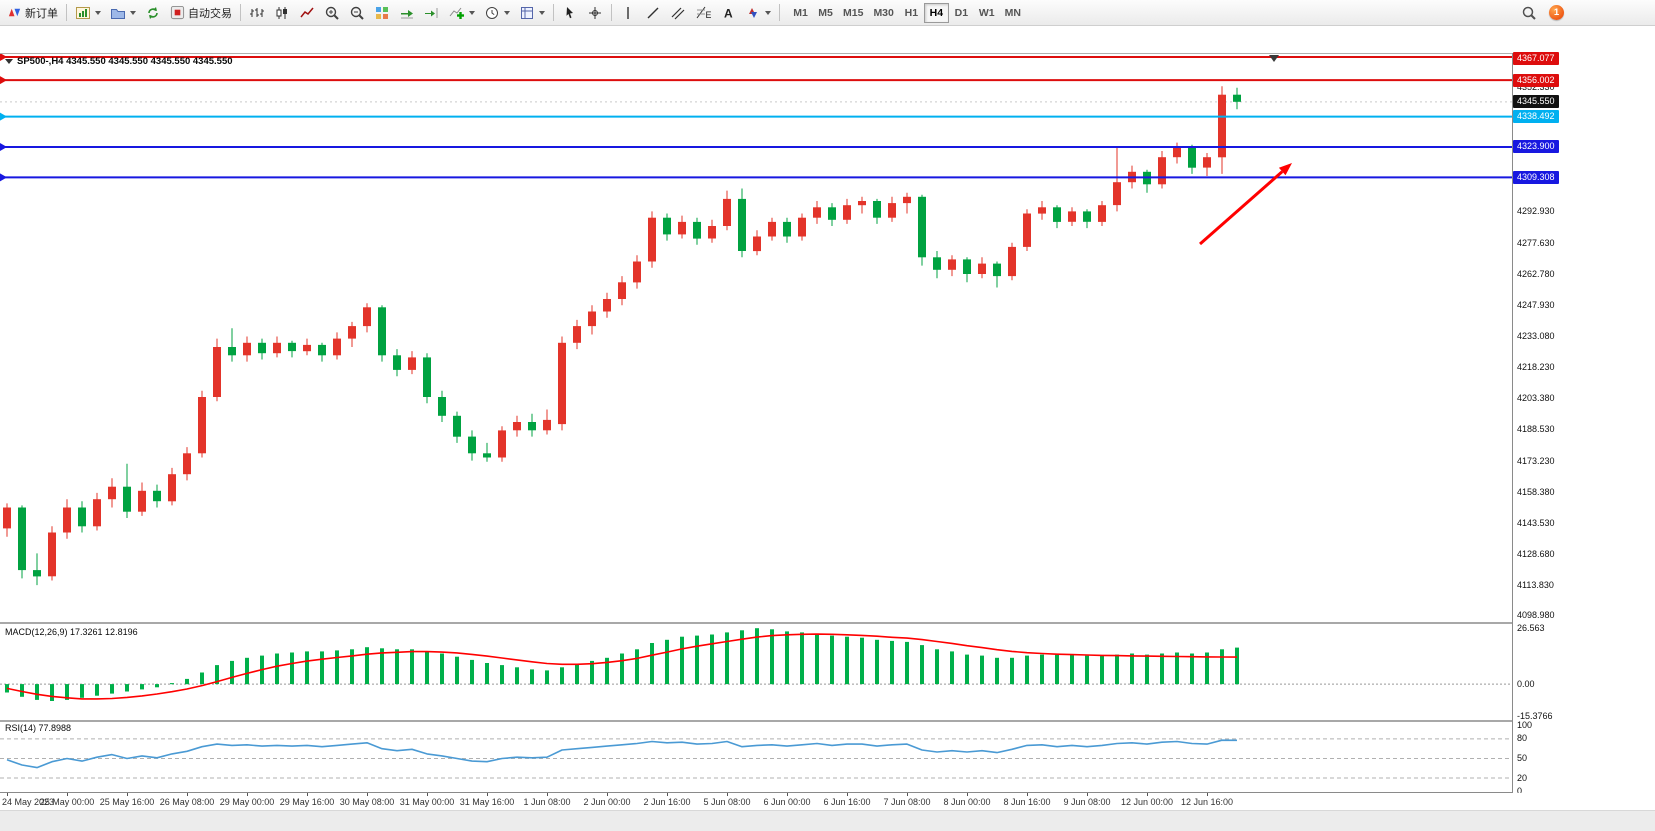  I want to click on rsi-splitter, so click(827, 721).